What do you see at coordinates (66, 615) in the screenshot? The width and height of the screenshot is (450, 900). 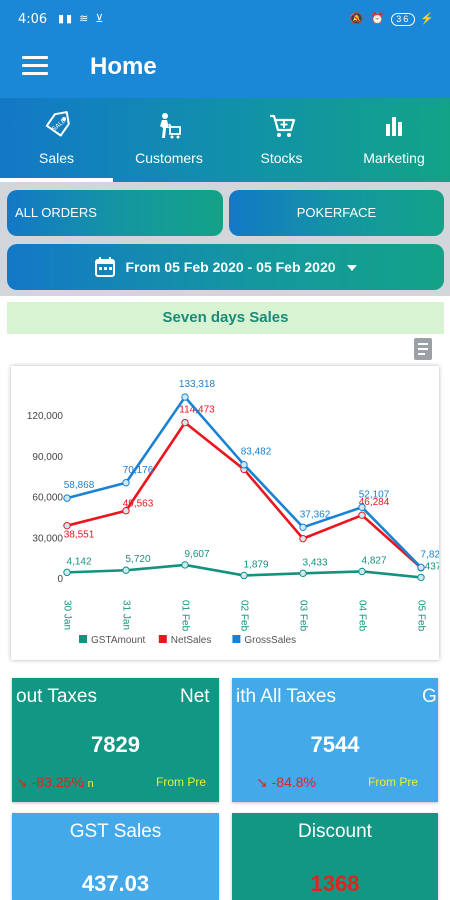 I see `x-tick-label: 30 Jan` at bounding box center [66, 615].